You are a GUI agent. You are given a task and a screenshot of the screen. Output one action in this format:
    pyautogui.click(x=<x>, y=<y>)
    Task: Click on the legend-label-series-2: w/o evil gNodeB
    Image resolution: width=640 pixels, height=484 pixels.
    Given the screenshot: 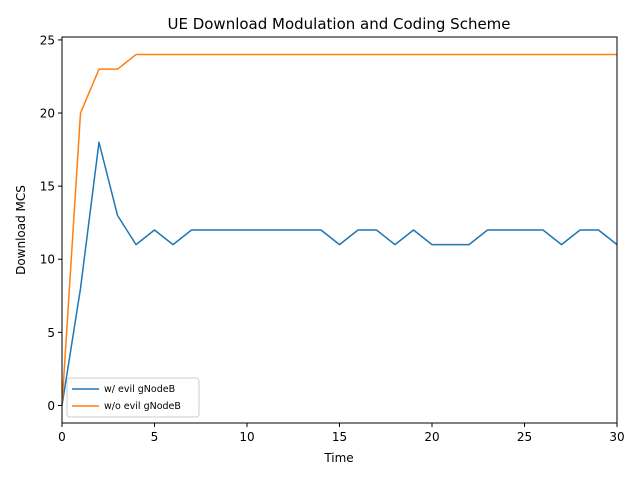 What is the action you would take?
    pyautogui.click(x=142, y=406)
    